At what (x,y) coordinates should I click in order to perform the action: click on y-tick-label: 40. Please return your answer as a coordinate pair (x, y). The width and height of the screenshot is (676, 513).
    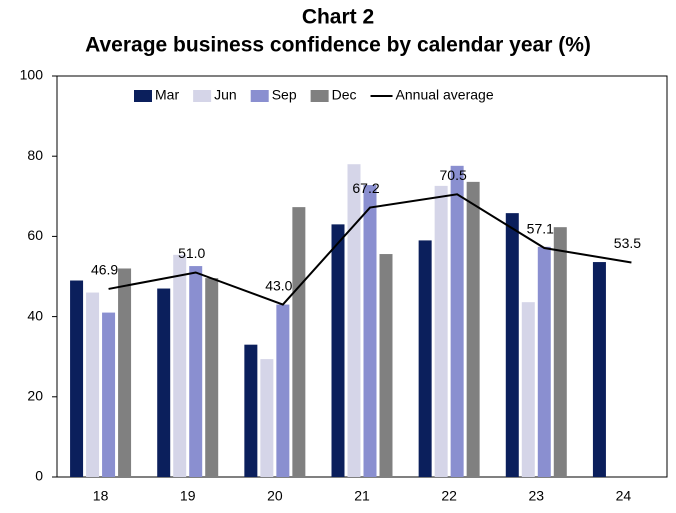
    Looking at the image, I should click on (35, 315).